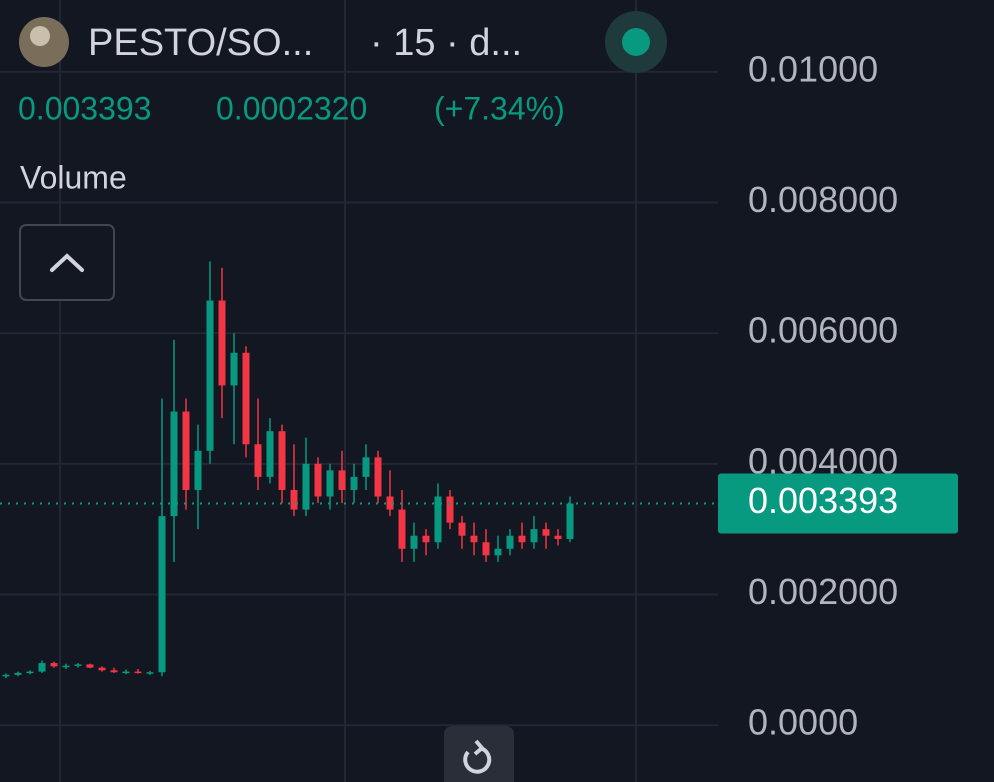  What do you see at coordinates (73, 177) in the screenshot?
I see `volume-label: Volume` at bounding box center [73, 177].